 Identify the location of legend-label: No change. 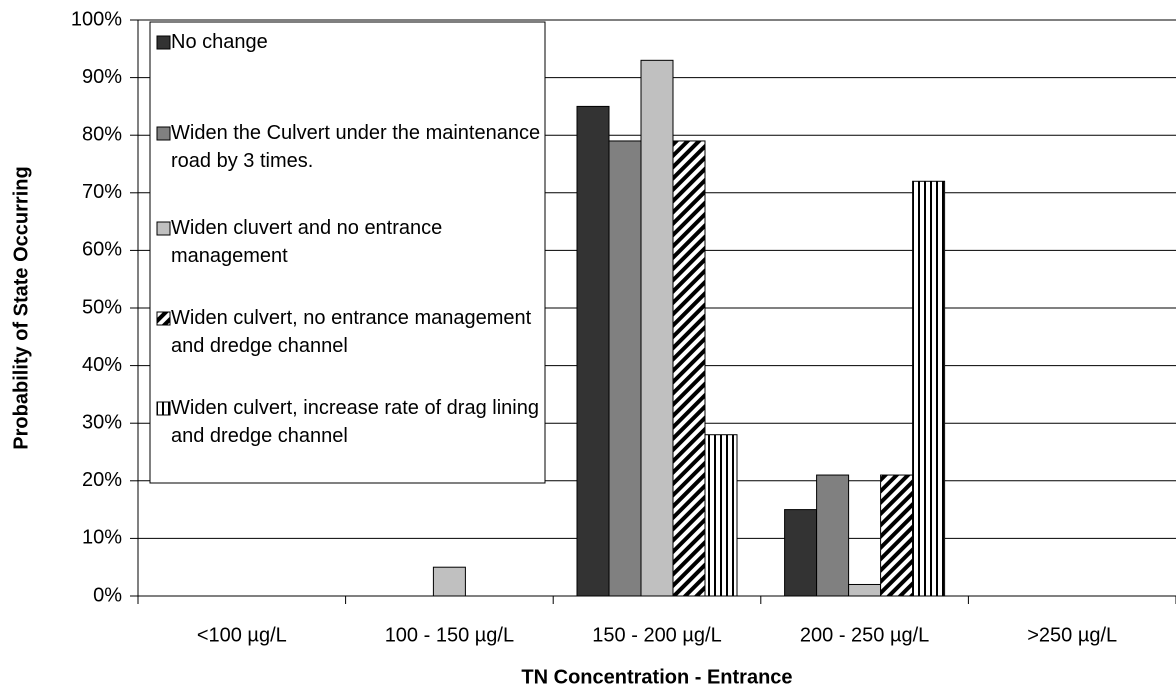
(219, 42).